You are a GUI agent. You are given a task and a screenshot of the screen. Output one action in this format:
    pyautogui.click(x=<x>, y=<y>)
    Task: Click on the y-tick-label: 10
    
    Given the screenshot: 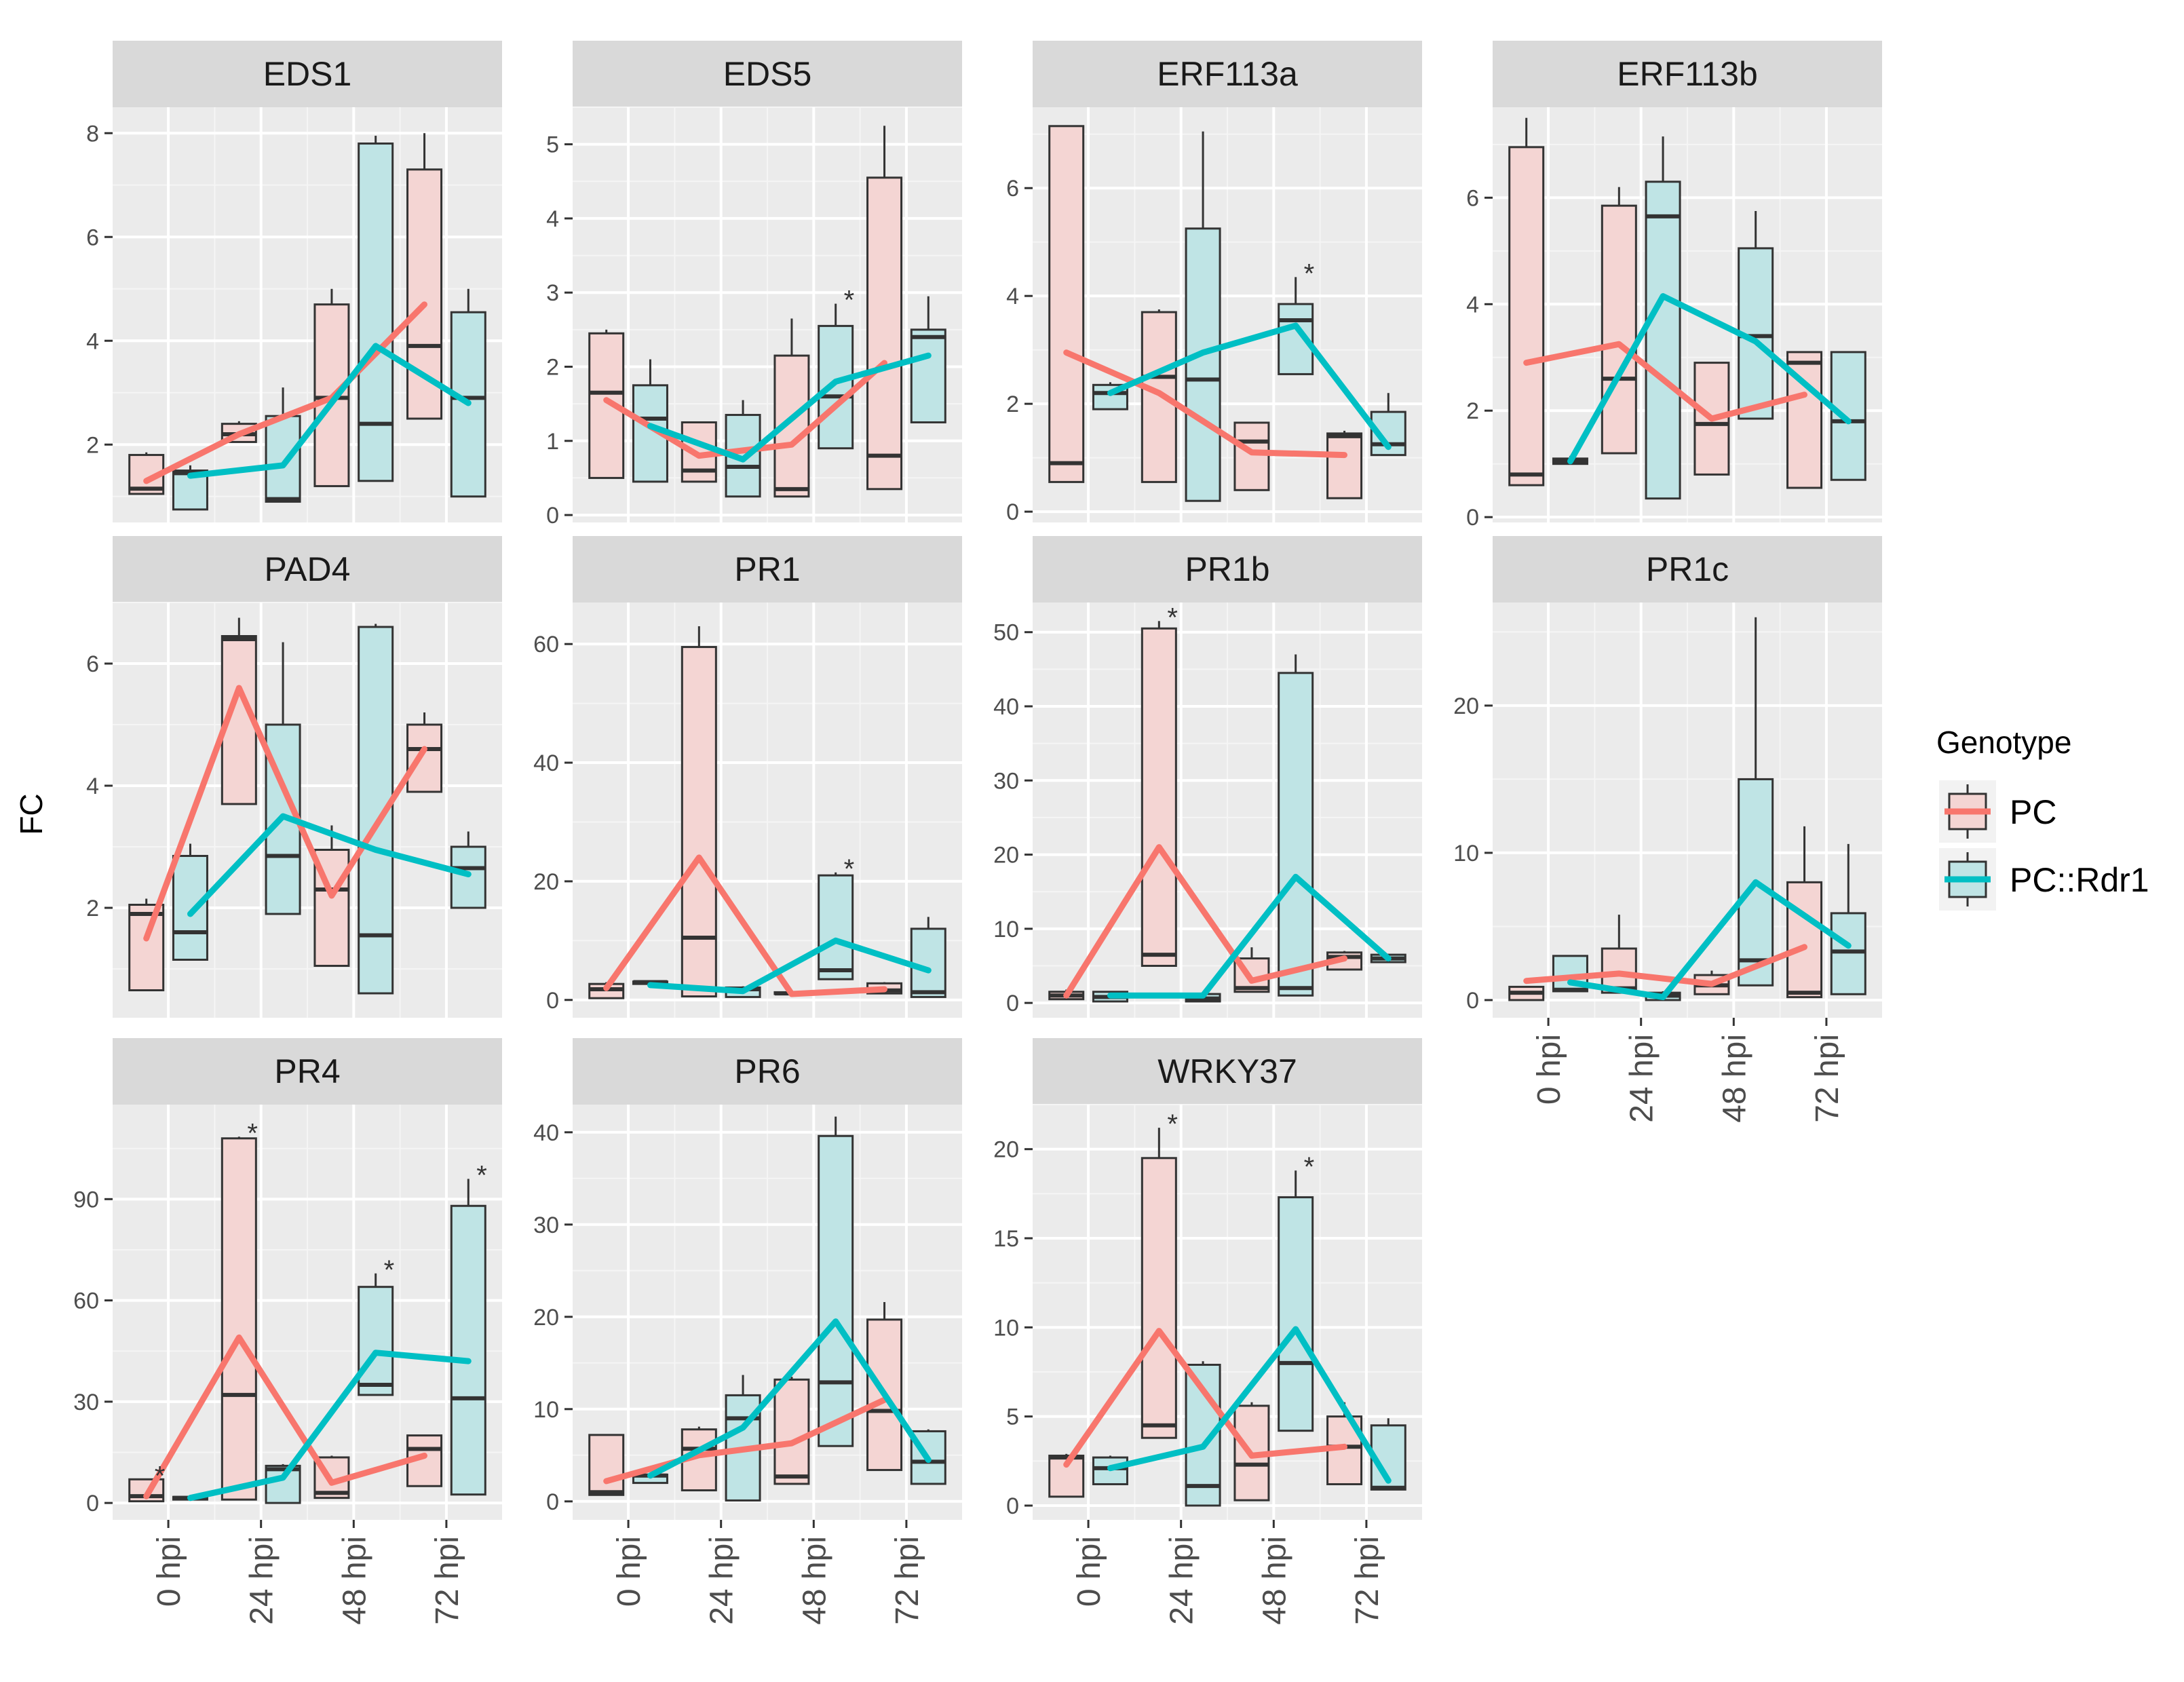 What is the action you would take?
    pyautogui.click(x=1006, y=1328)
    